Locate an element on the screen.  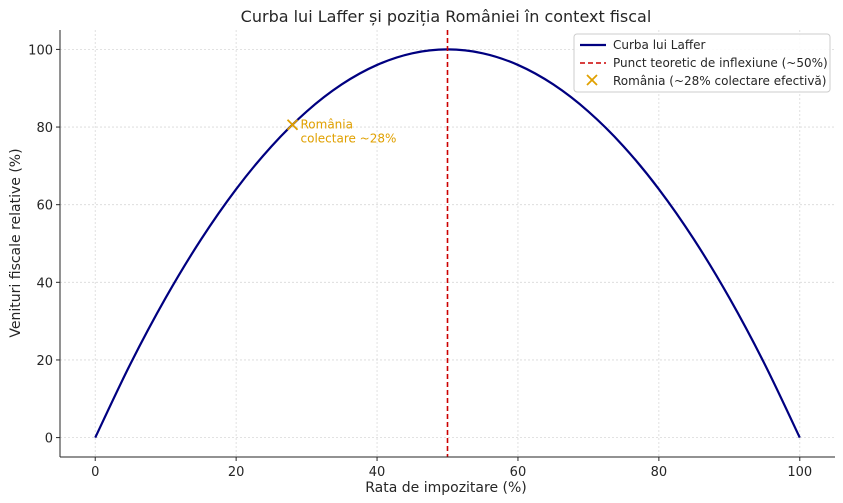
romania-annotation: România colectare ~28% is located at coordinates (349, 132).